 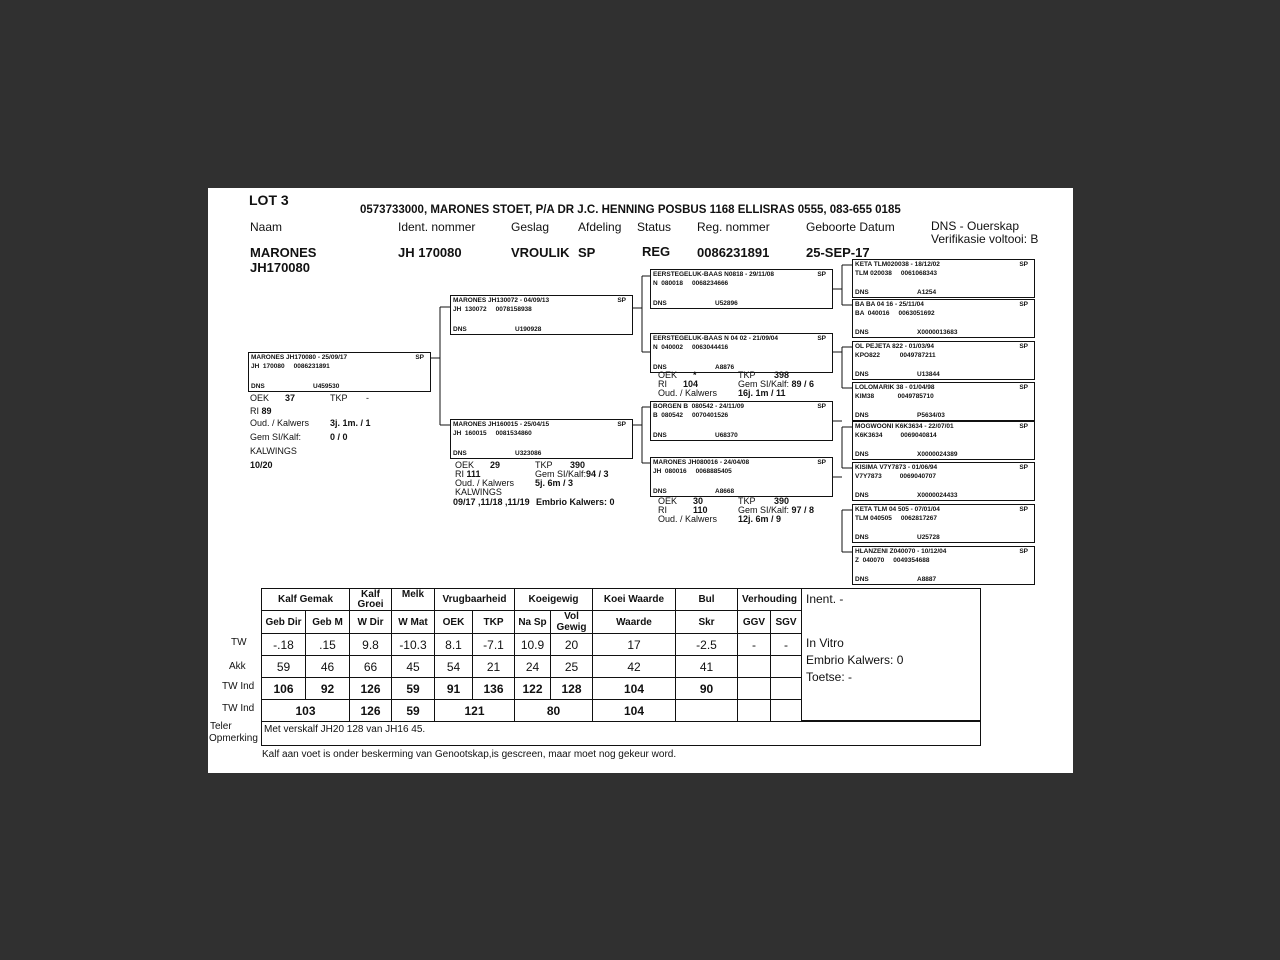 What do you see at coordinates (937, 332) in the screenshot?
I see `dns-value: X0000013683` at bounding box center [937, 332].